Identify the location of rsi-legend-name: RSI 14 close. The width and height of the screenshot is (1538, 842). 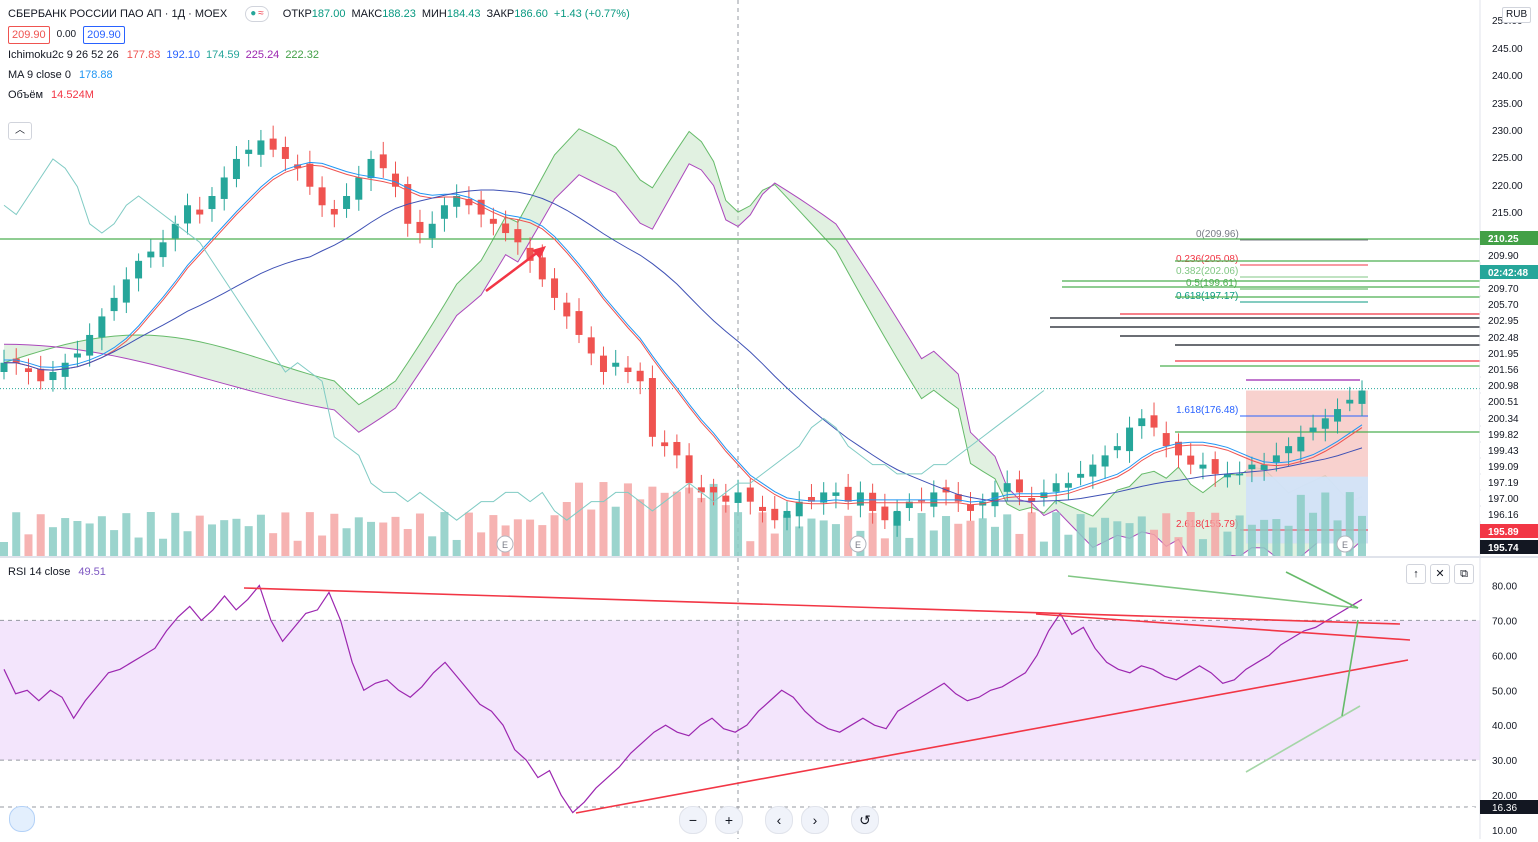
(39, 572).